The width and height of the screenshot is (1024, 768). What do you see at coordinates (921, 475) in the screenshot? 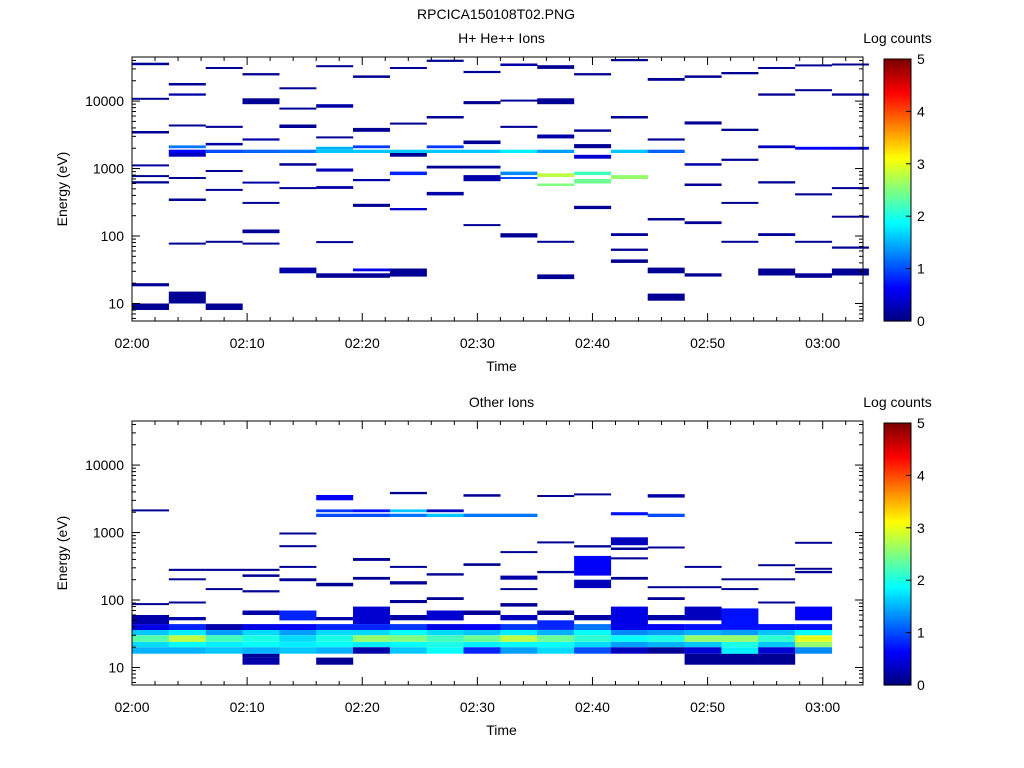
I see `colorbar-tick-label: 4` at bounding box center [921, 475].